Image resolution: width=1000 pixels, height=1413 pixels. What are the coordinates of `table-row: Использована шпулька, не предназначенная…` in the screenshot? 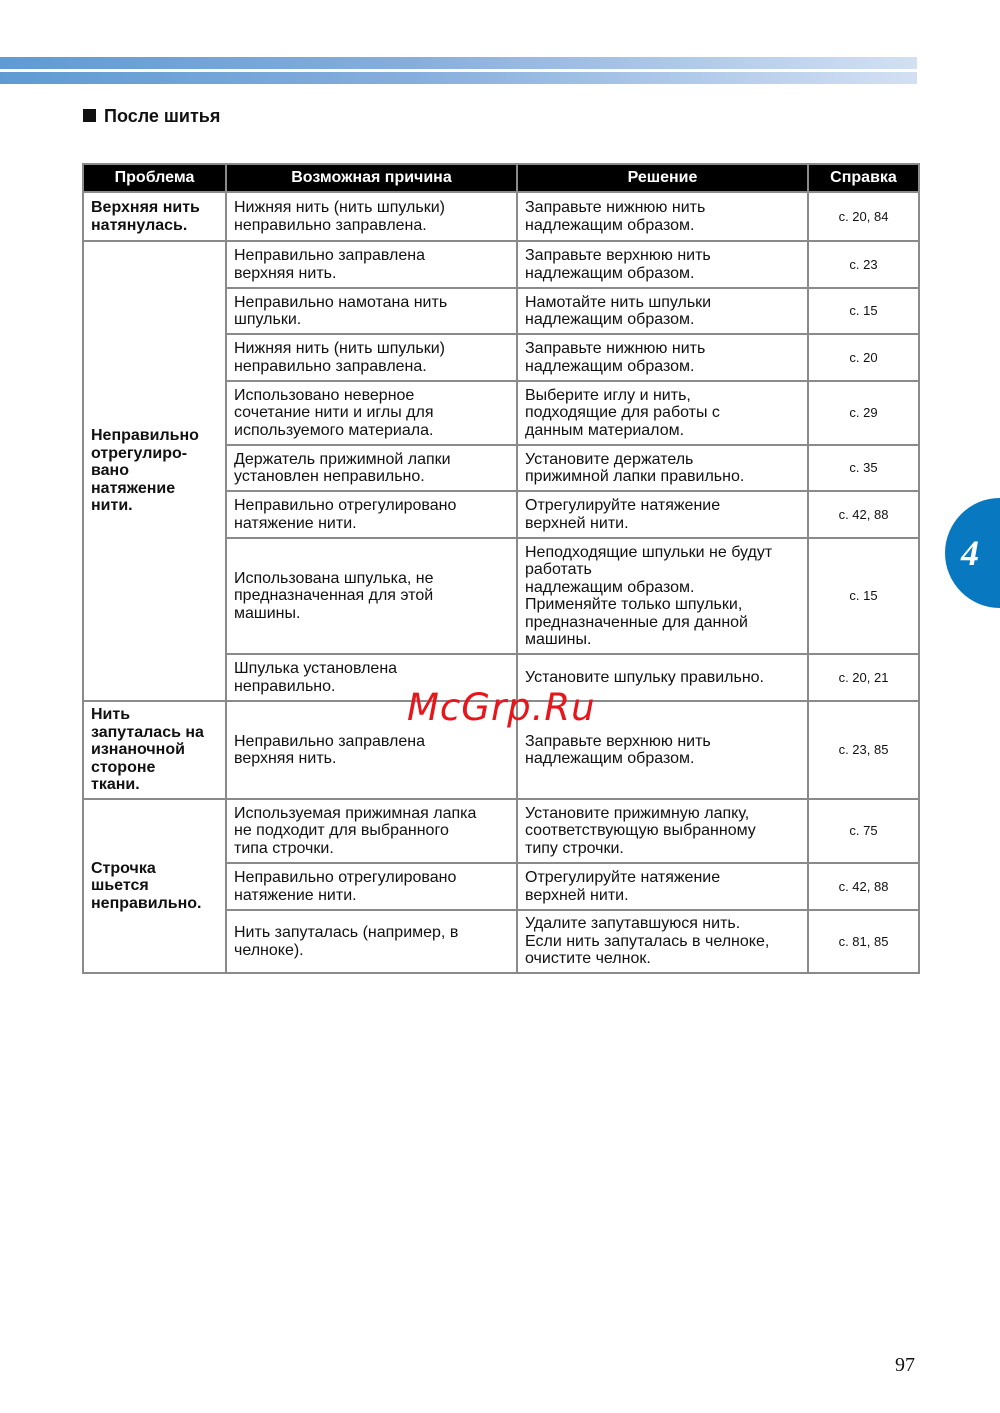 It's located at (501, 596).